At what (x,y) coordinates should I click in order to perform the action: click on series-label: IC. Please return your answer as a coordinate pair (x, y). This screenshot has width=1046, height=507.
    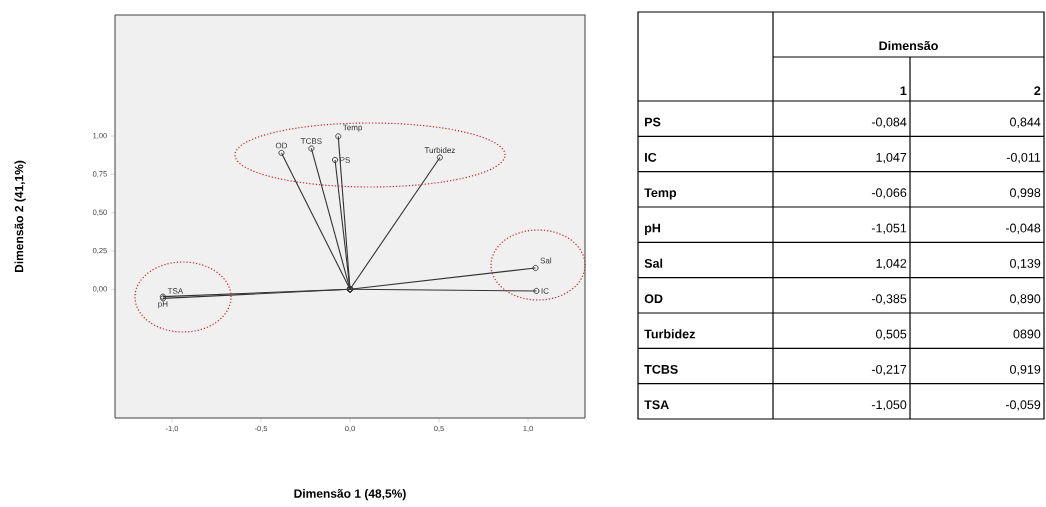
    Looking at the image, I should click on (545, 291).